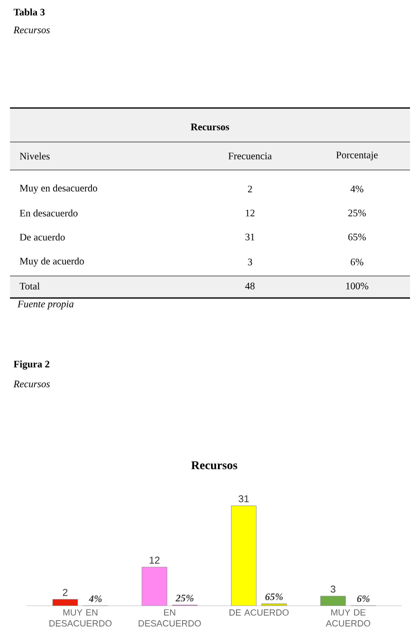  Describe the element at coordinates (214, 465) in the screenshot. I see `chart-title: Recursos` at that location.